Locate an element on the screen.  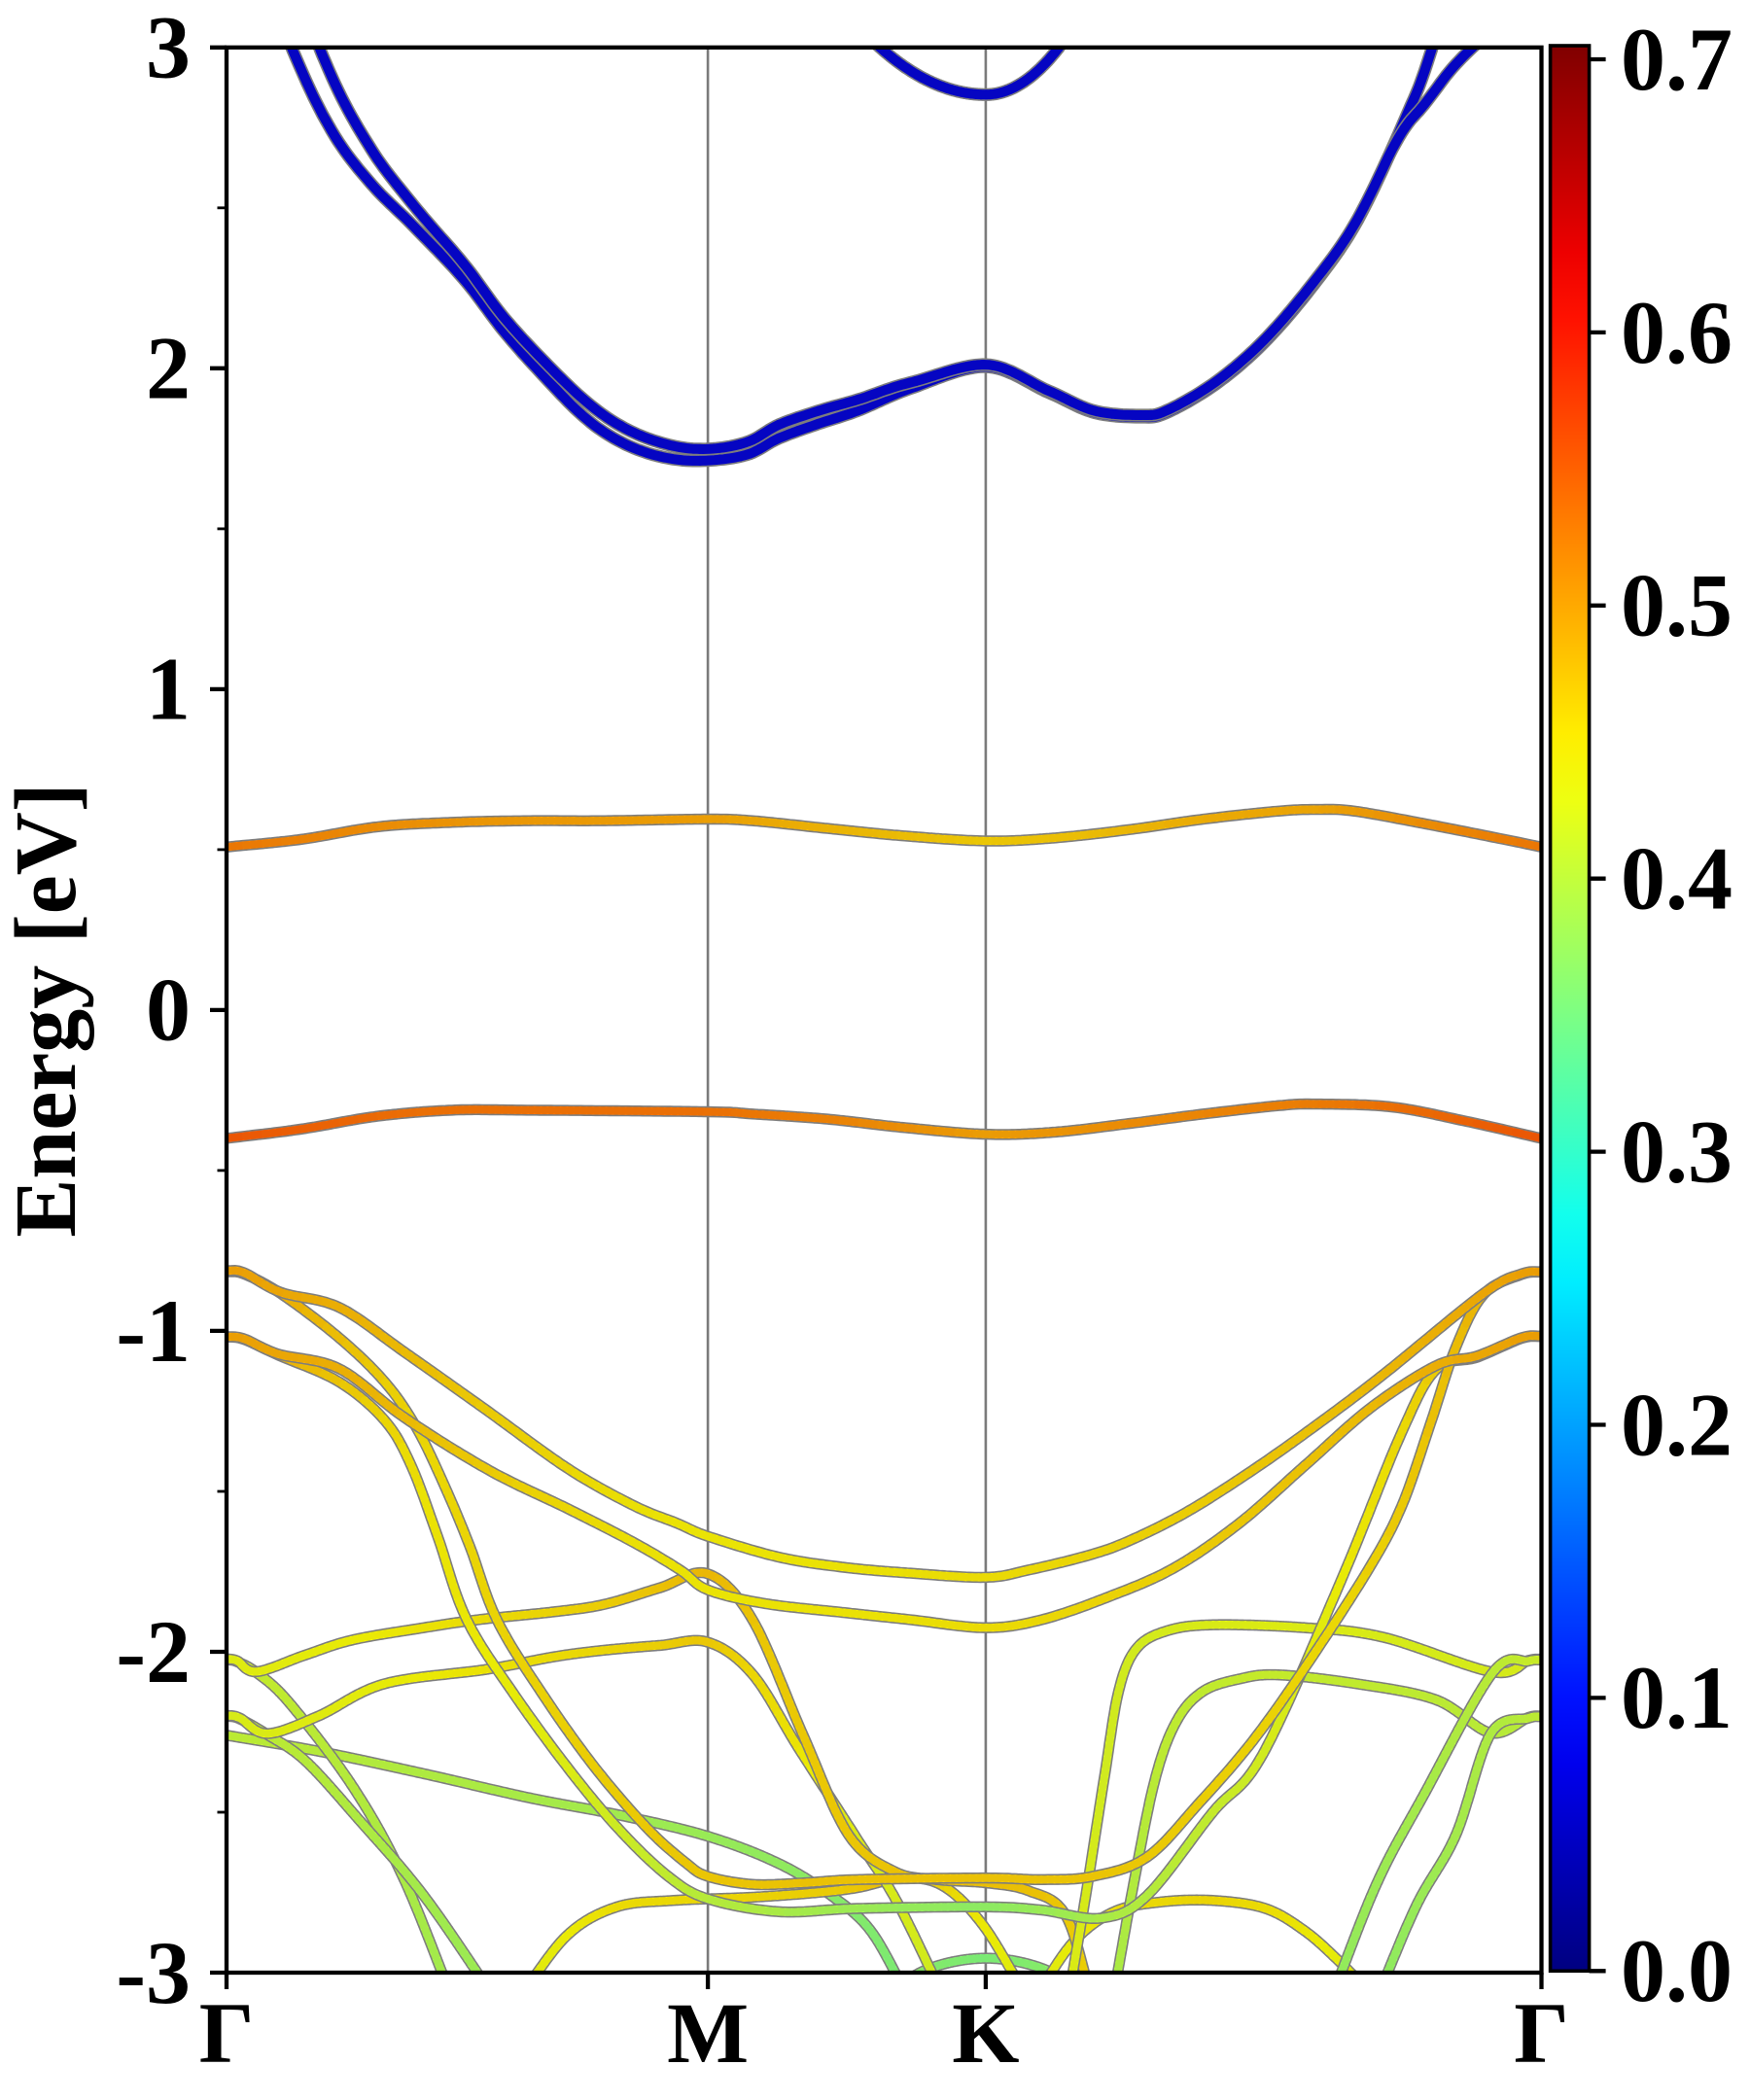
svg-text: 0.2 is located at coordinates (1676, 1424).